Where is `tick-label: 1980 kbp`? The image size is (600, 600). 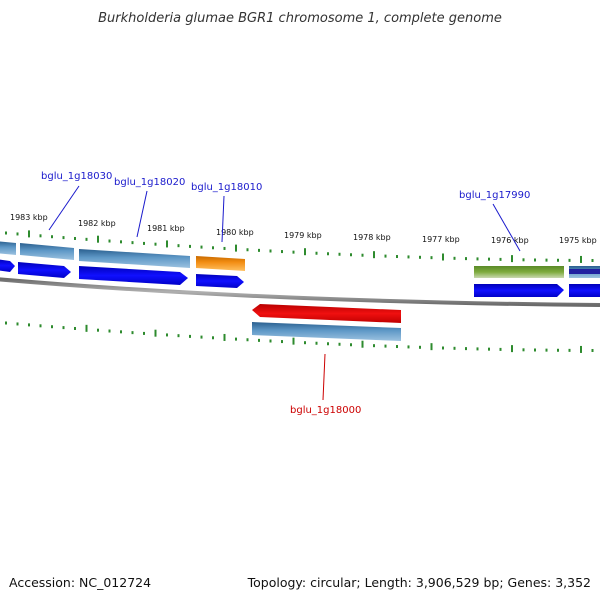 tick-label: 1980 kbp is located at coordinates (235, 232).